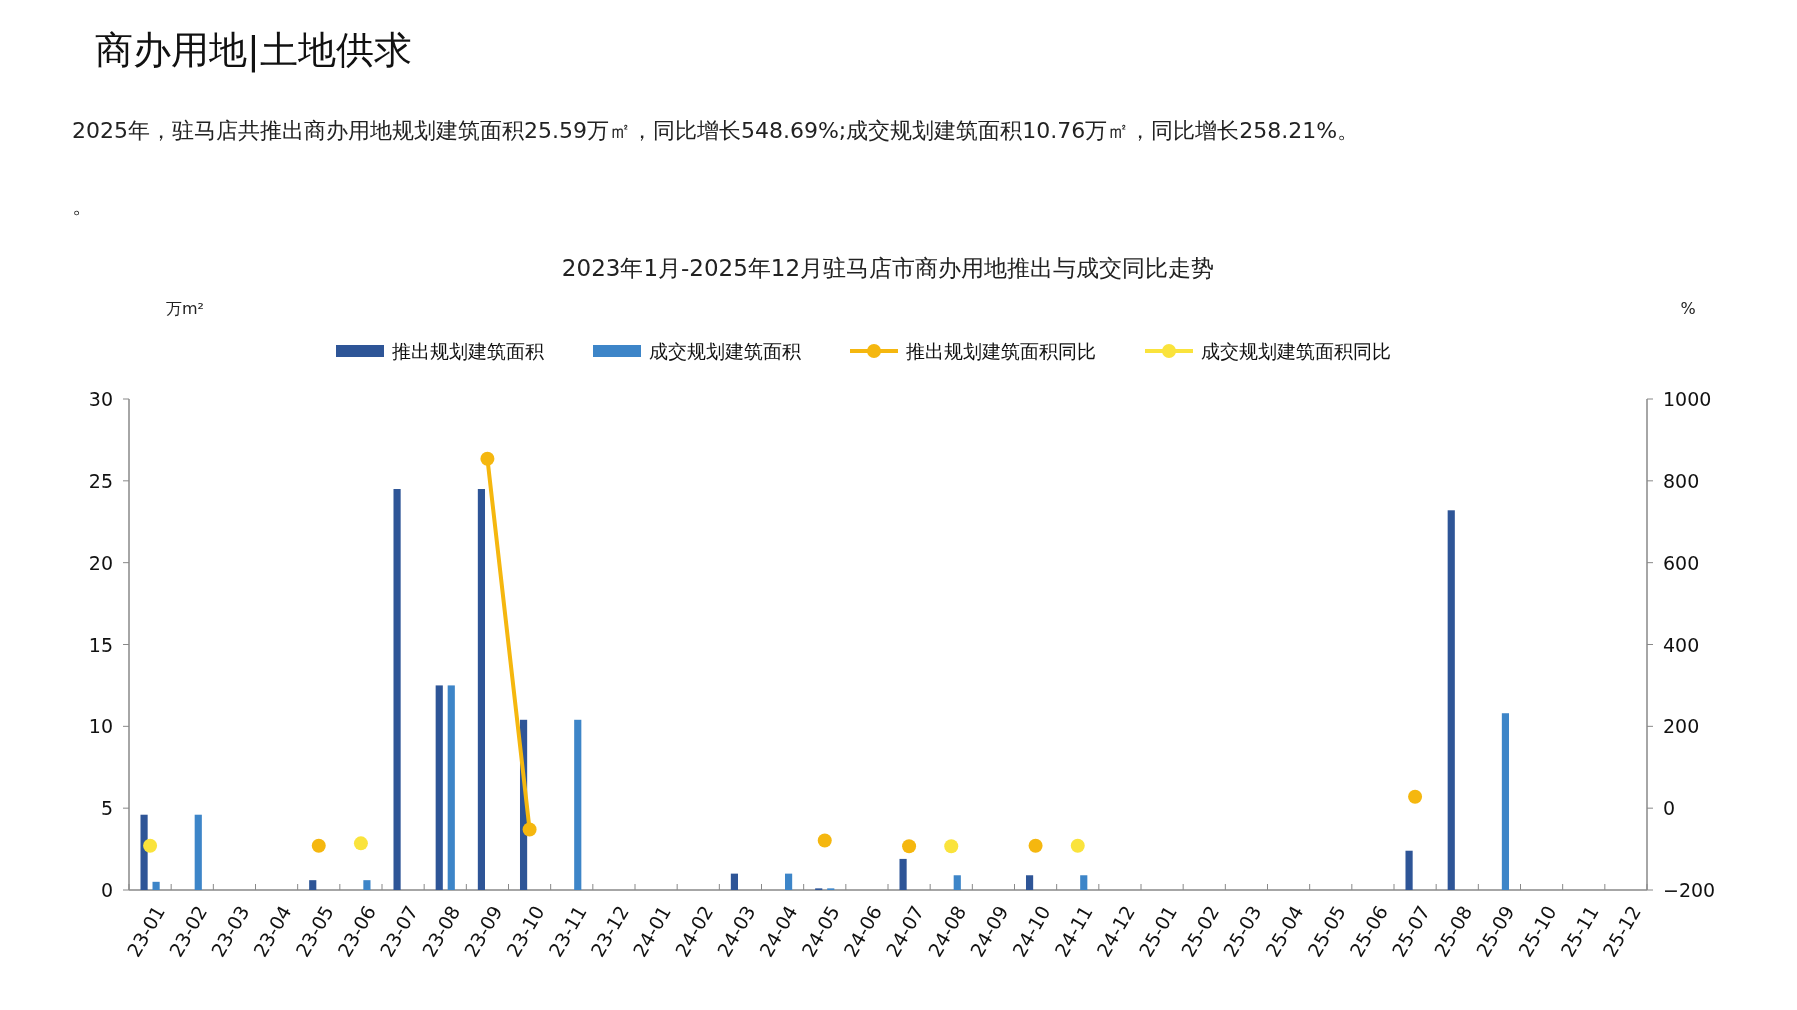 The height and width of the screenshot is (1010, 1797). Describe the element at coordinates (1681, 644) in the screenshot. I see `y2-tick-label: 400` at that location.